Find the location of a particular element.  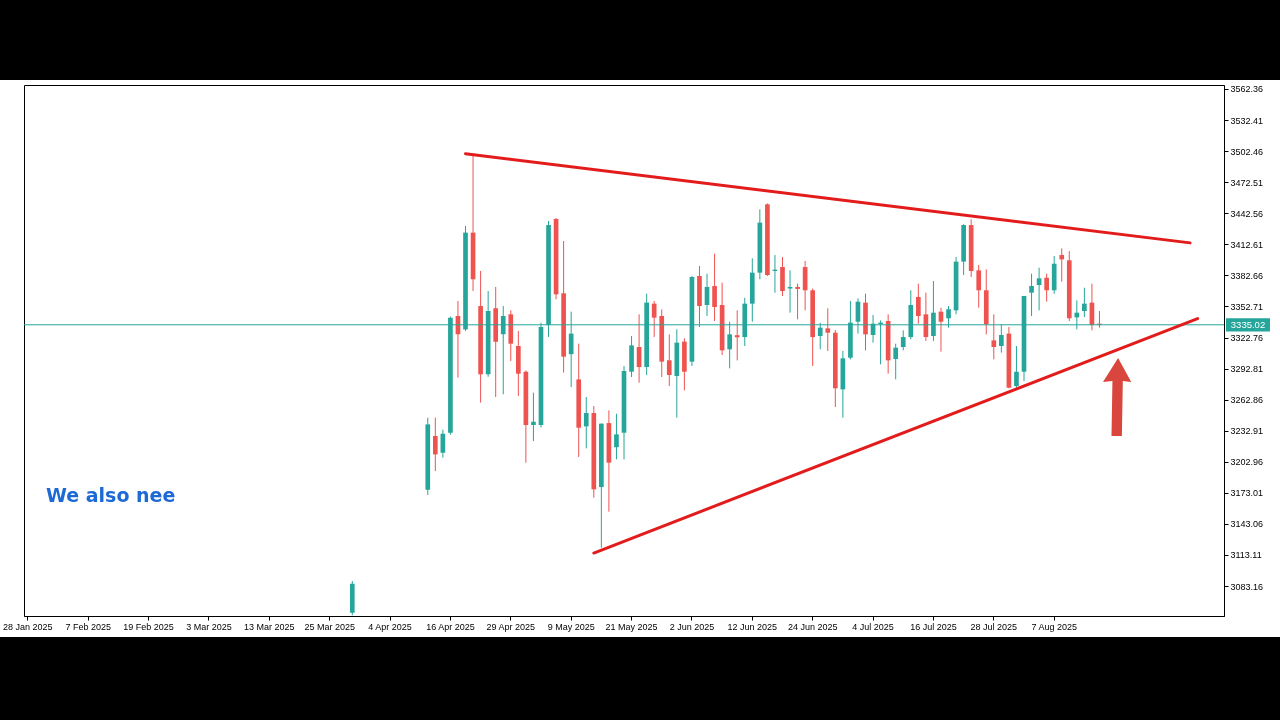

y-tick-label: 3382.66 is located at coordinates (1247, 275).